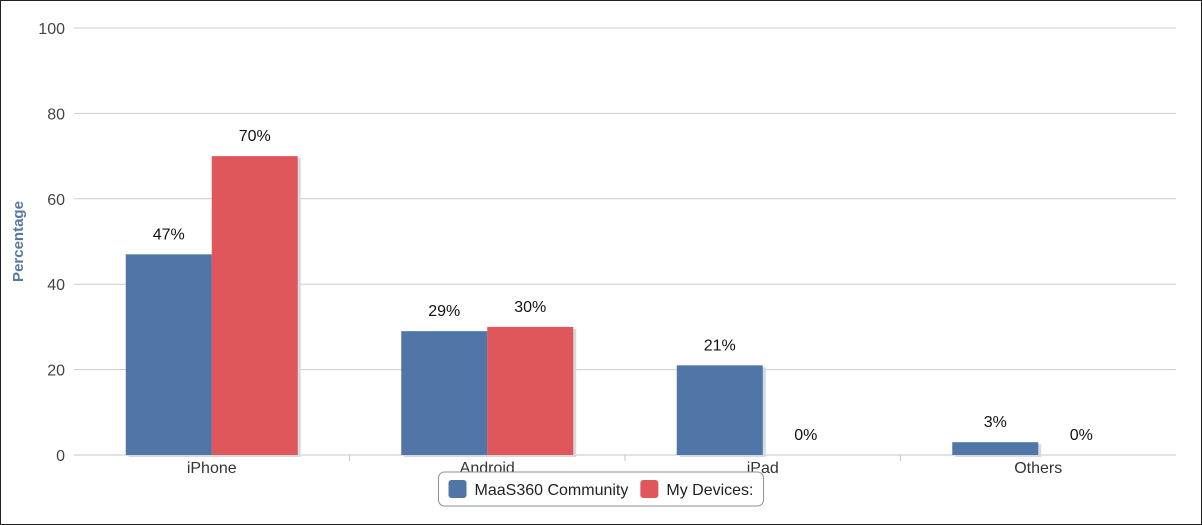 The height and width of the screenshot is (525, 1202). I want to click on legend-label: My Devices:, so click(709, 490).